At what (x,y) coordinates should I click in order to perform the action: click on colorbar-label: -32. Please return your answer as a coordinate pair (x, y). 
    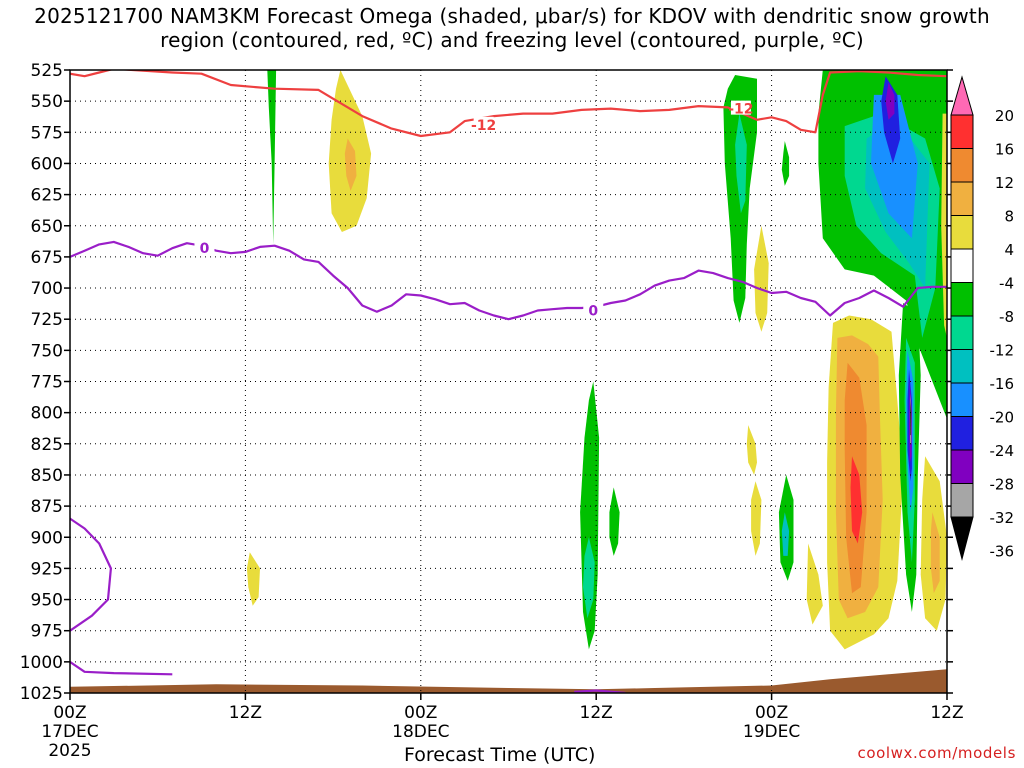
    Looking at the image, I should click on (1002, 518).